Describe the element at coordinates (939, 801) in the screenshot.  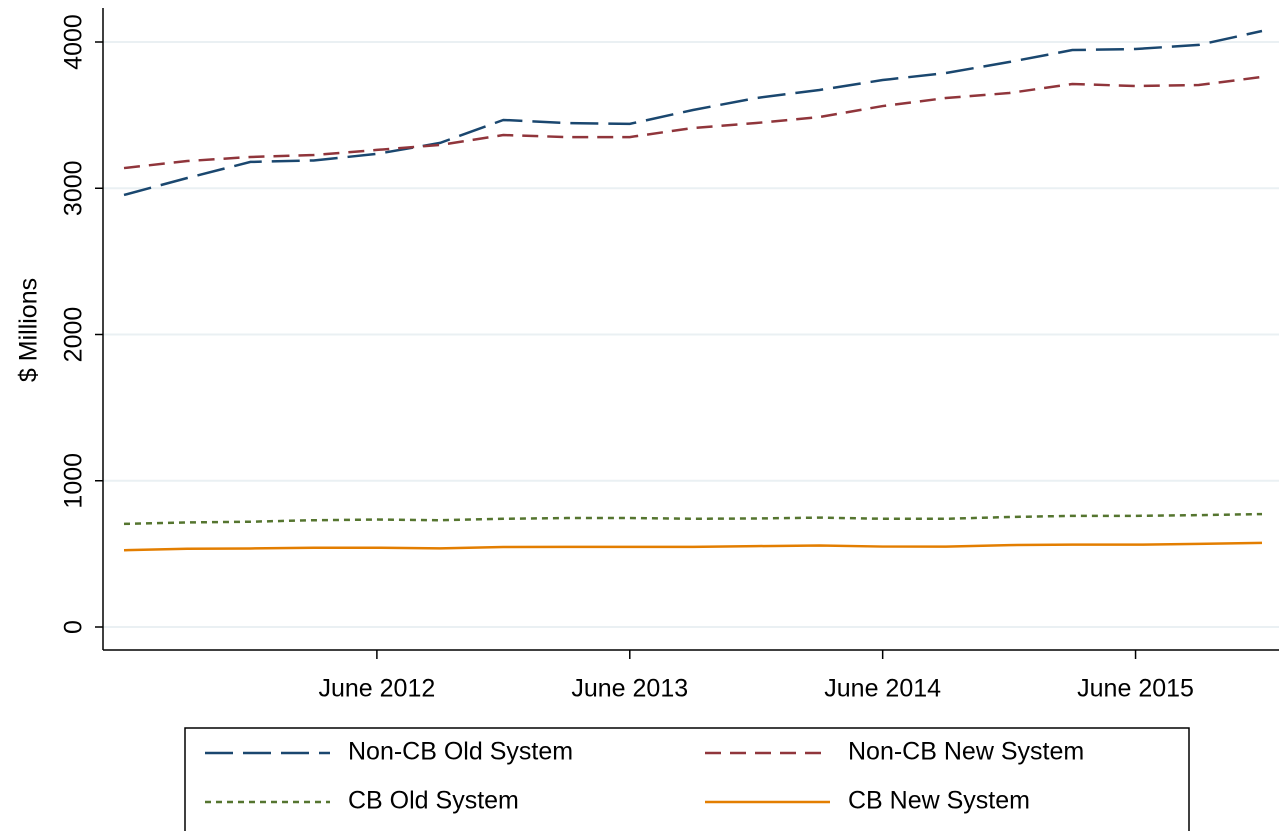
I see `legend-label: CB New System` at that location.